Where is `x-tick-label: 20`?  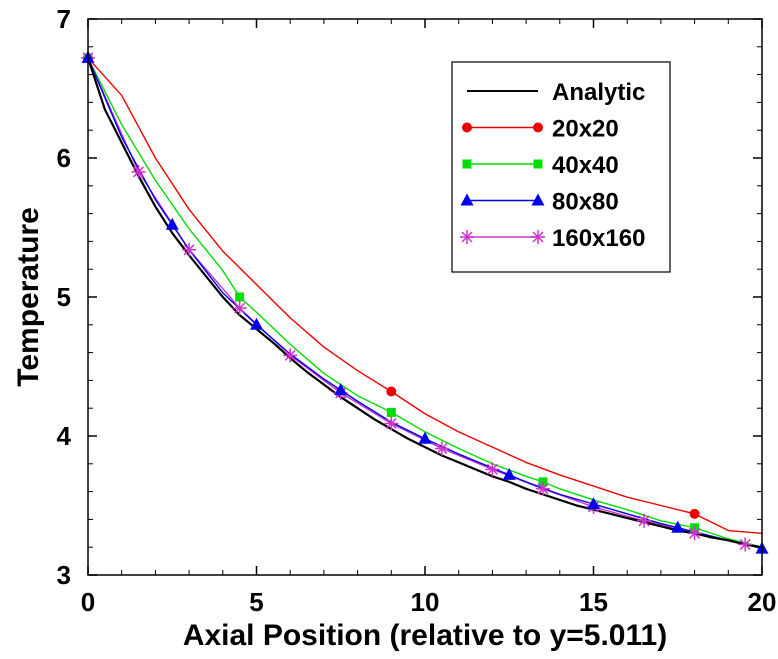
x-tick-label: 20 is located at coordinates (762, 602).